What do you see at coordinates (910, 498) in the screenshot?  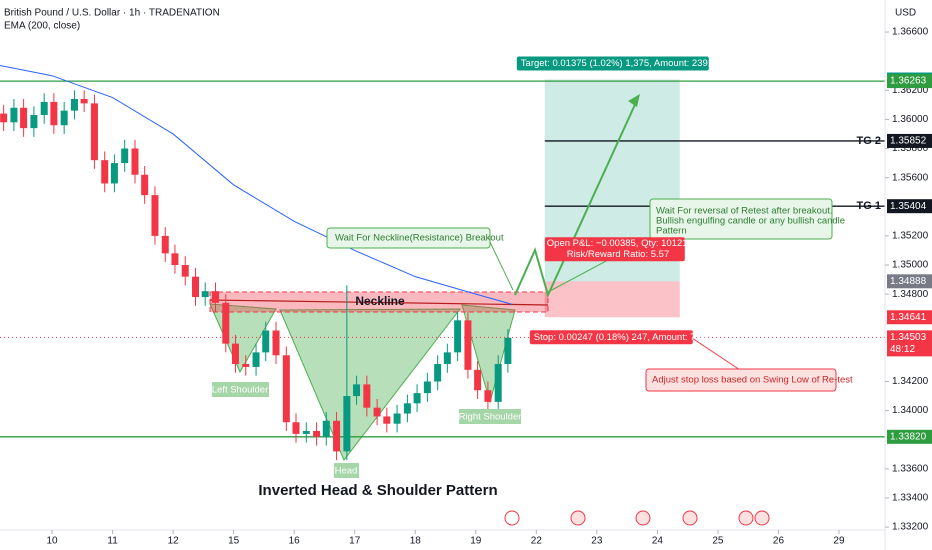 I see `y-tick-label: 1.33400` at bounding box center [910, 498].